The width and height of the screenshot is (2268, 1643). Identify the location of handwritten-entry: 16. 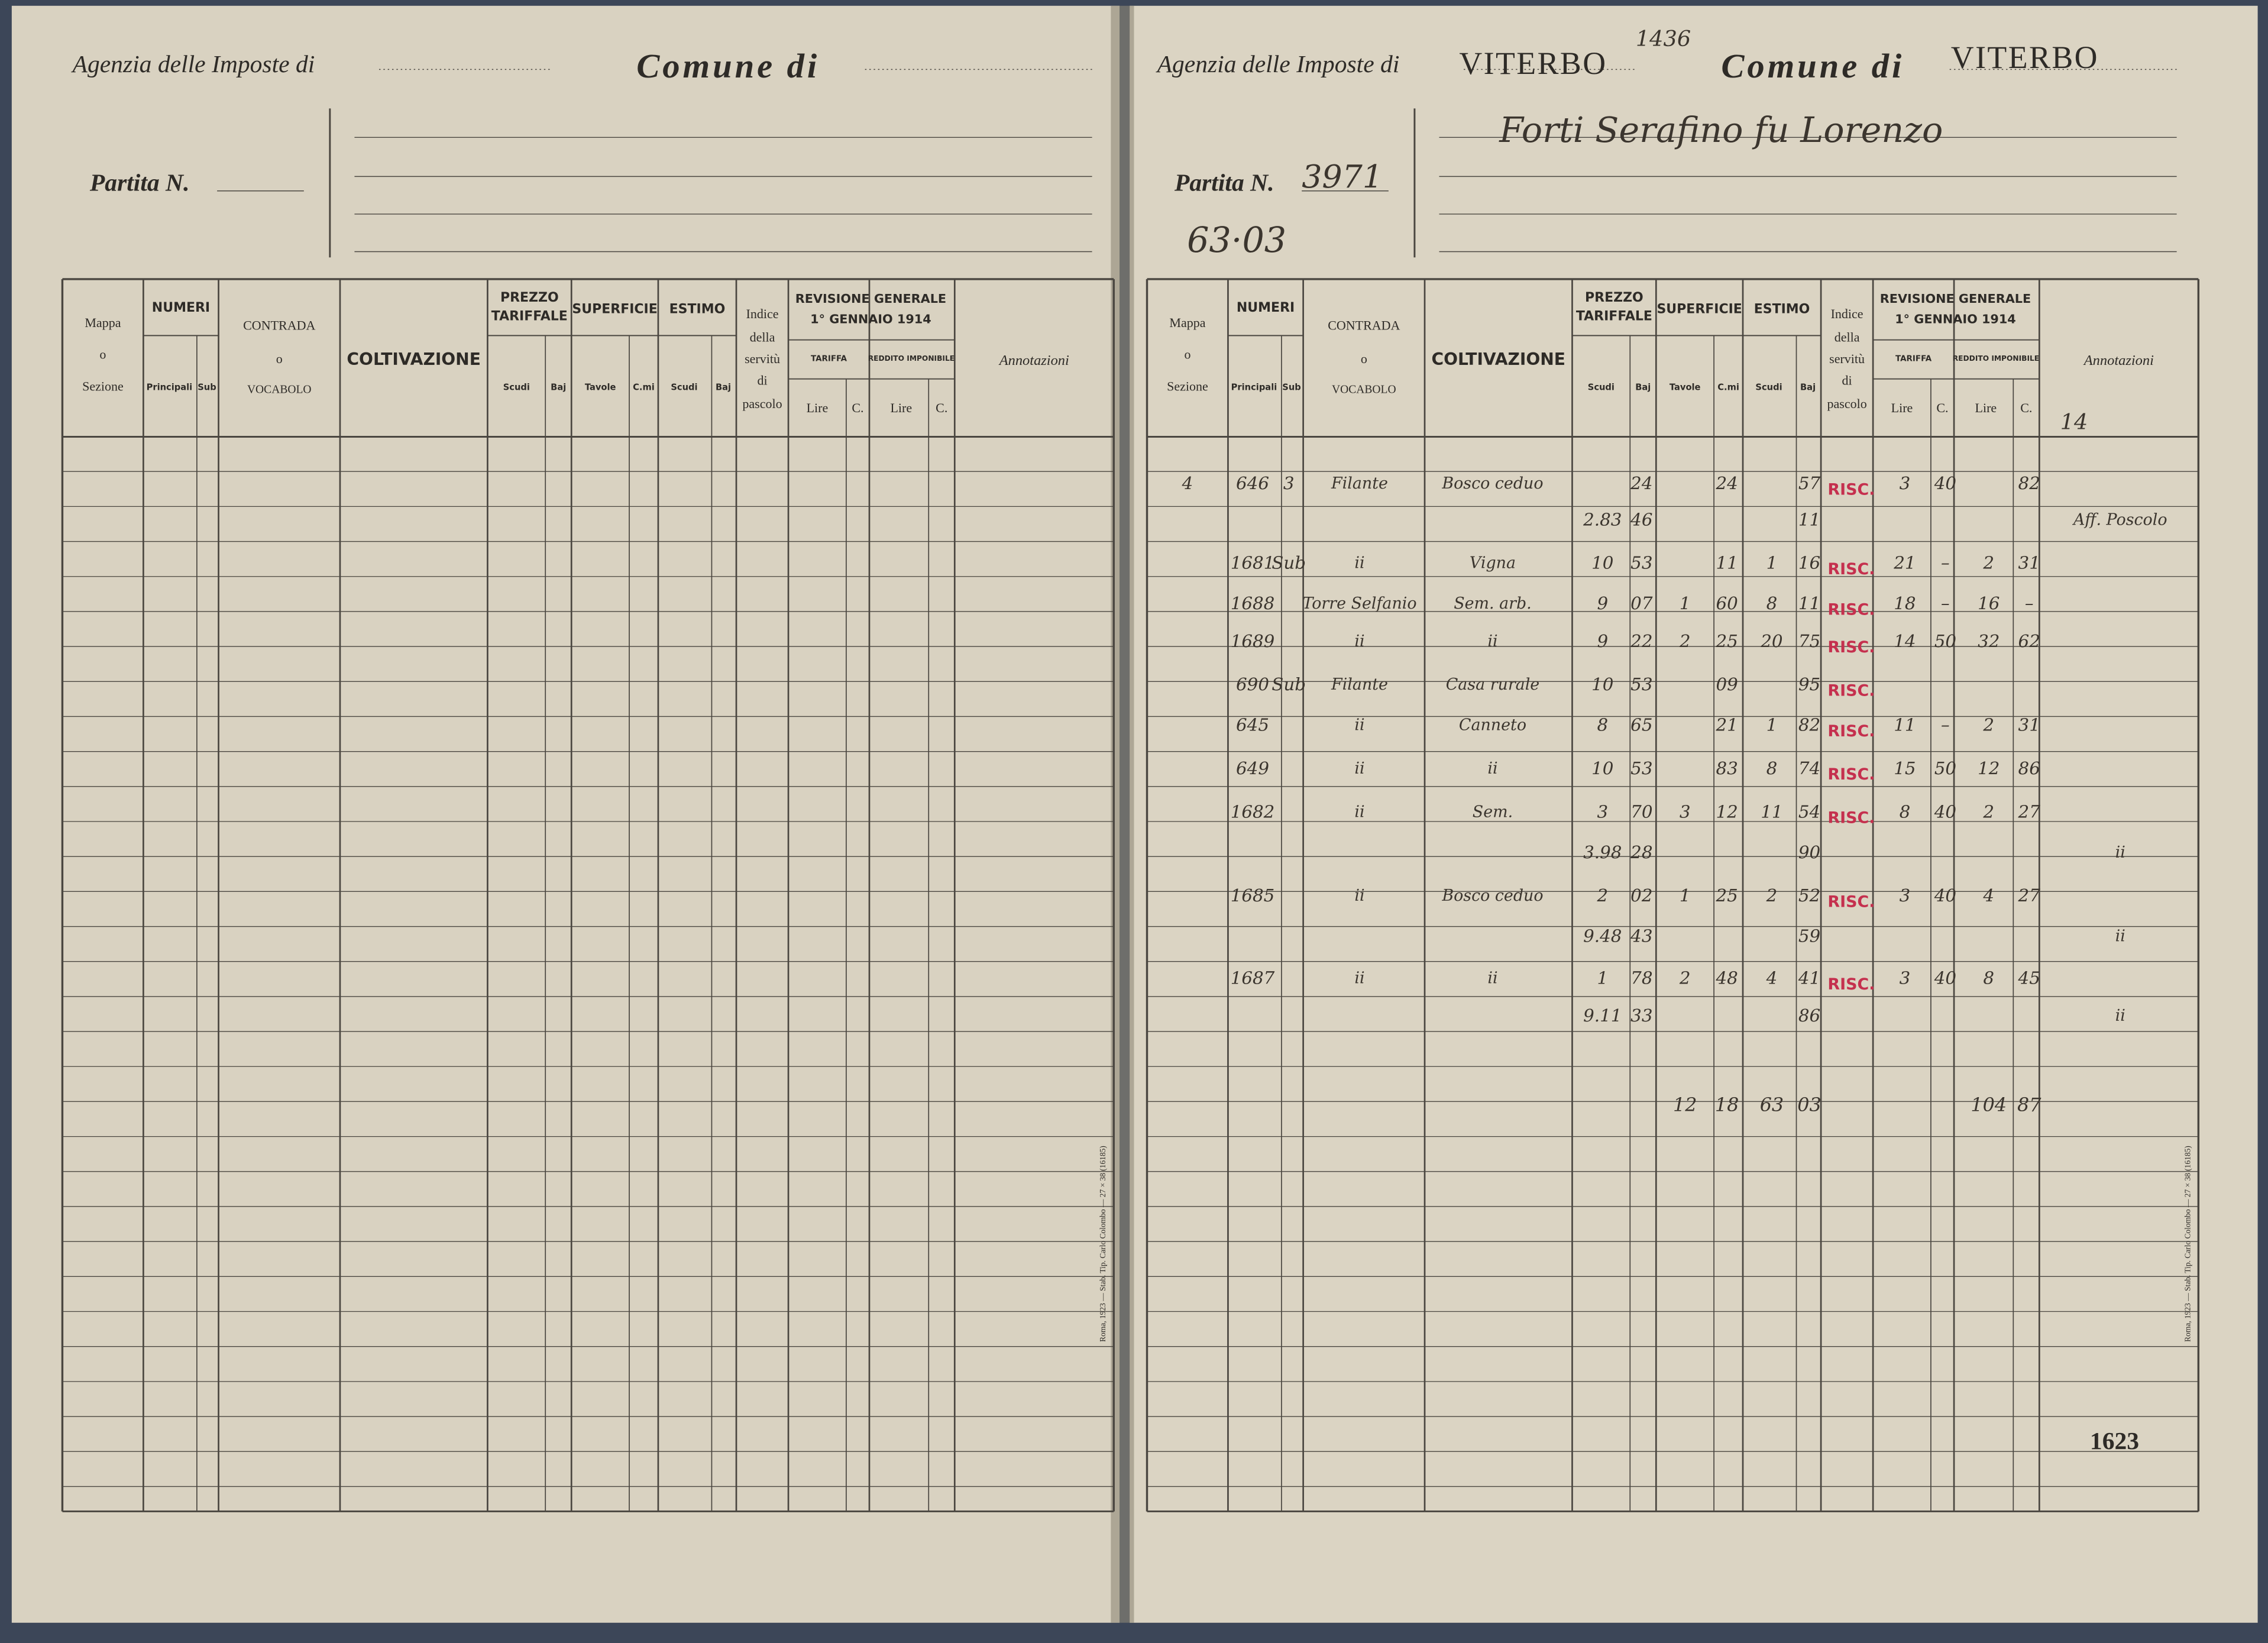
(1809, 563).